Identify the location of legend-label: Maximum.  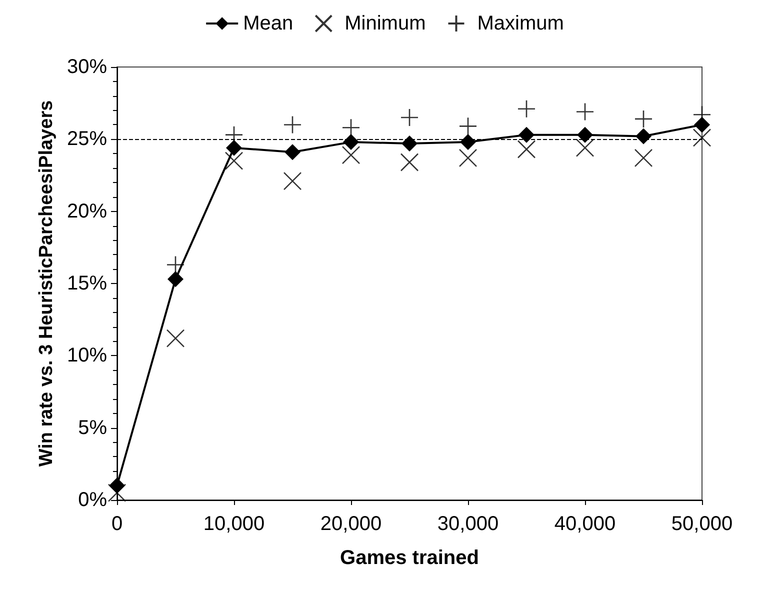
(520, 23).